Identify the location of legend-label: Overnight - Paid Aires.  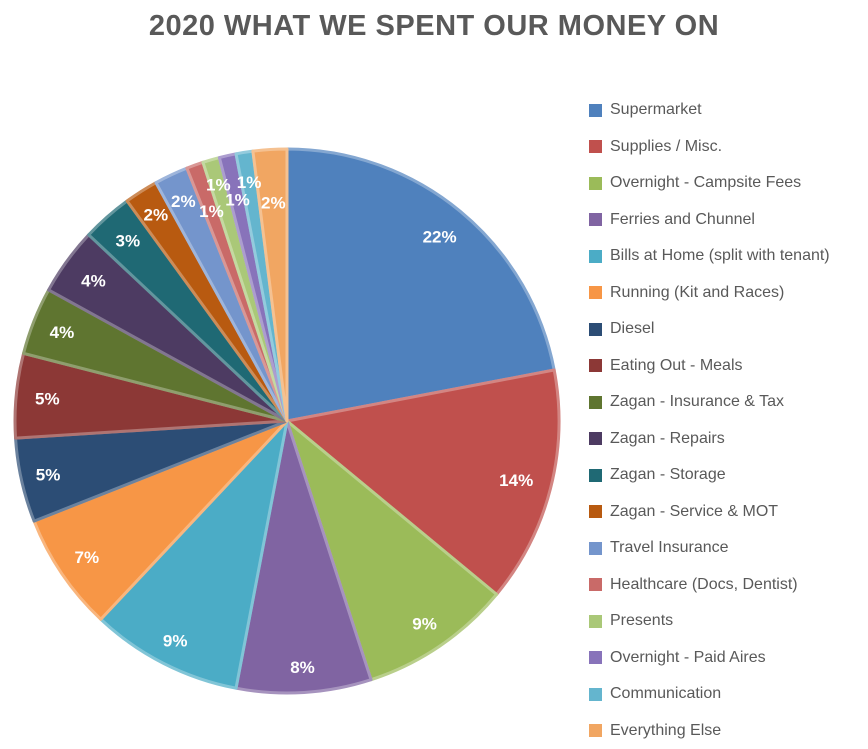
(688, 658).